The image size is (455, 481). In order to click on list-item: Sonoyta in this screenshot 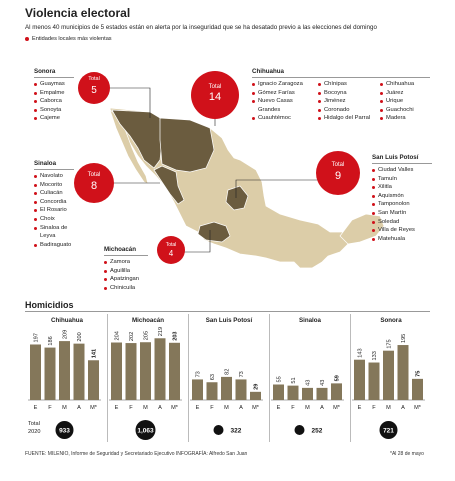, I will do `click(54, 110)`.